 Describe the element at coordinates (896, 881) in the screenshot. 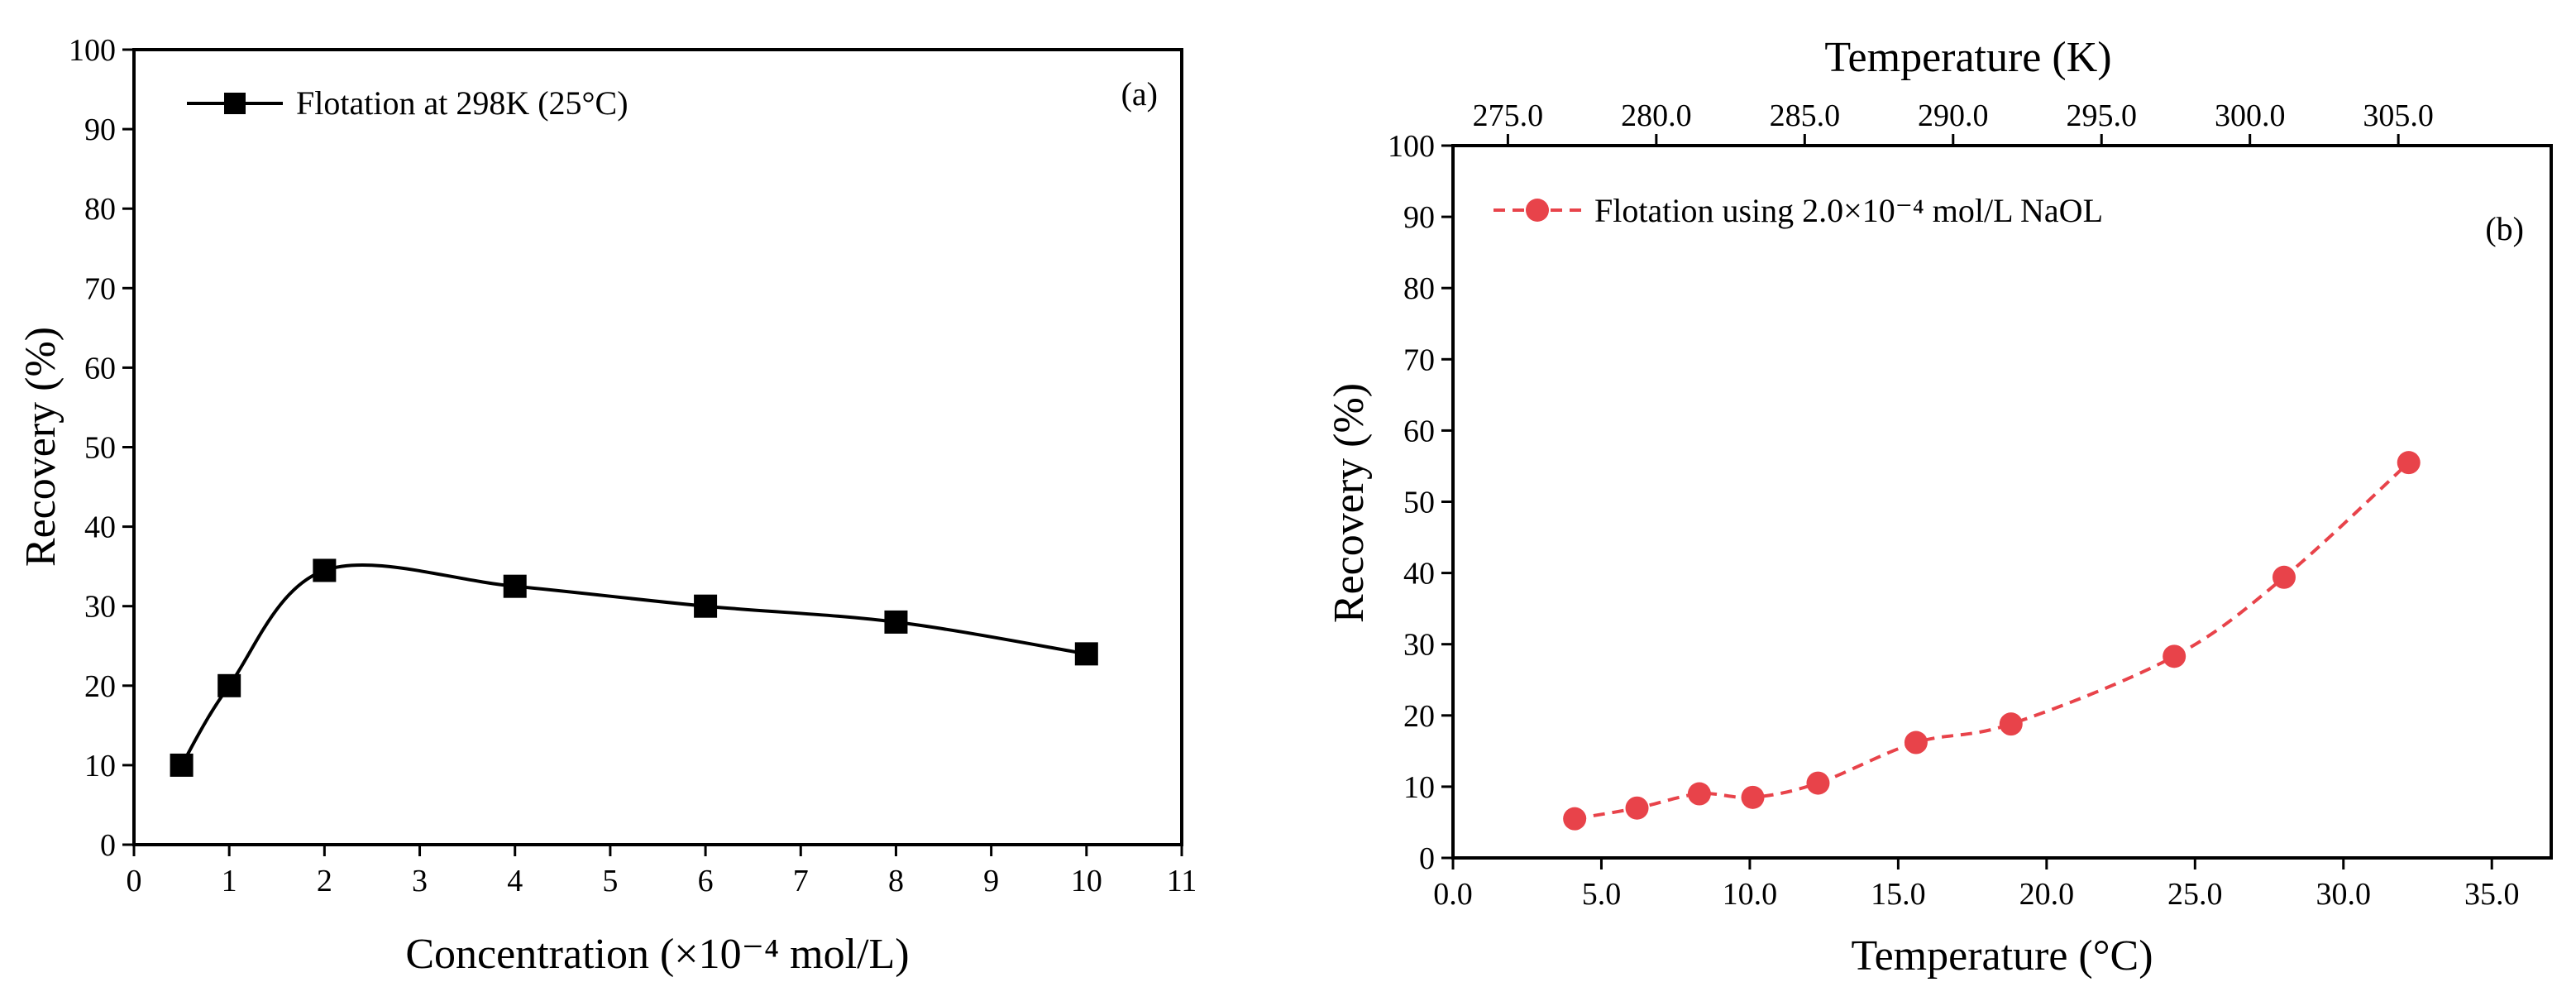

I see `a-x-tick-label: 8` at that location.